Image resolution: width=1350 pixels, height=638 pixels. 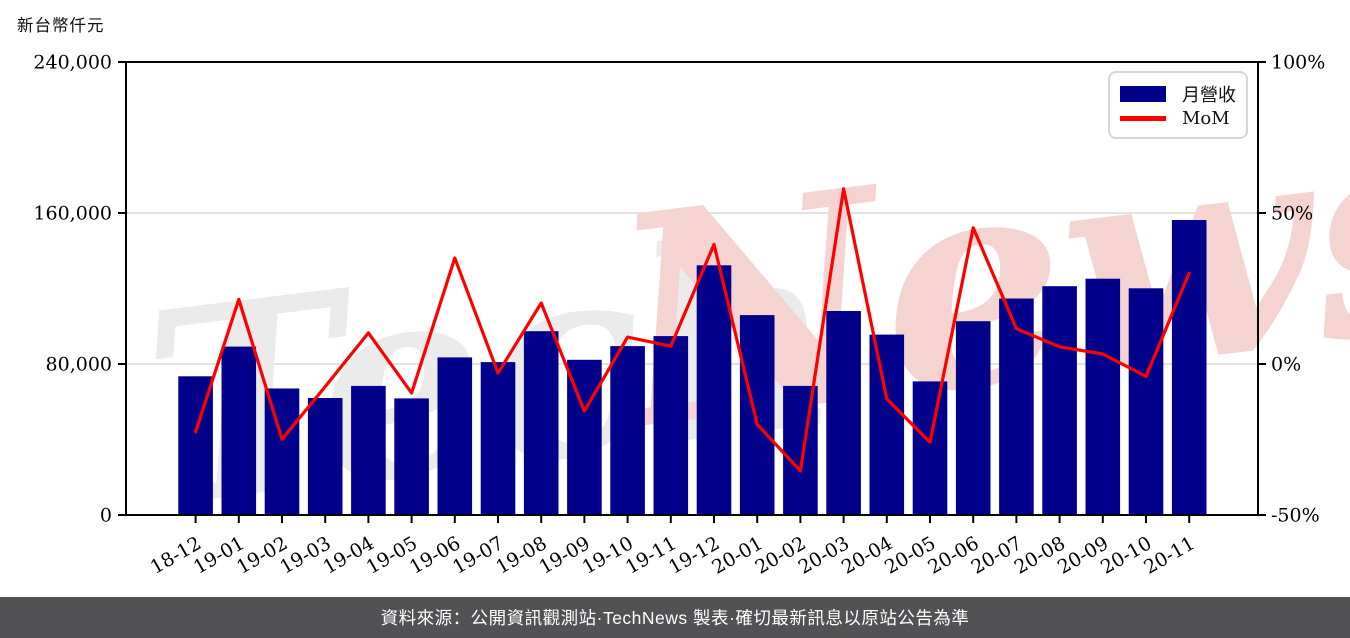 What do you see at coordinates (1286, 365) in the screenshot?
I see `y-right-tick-label: 0%` at bounding box center [1286, 365].